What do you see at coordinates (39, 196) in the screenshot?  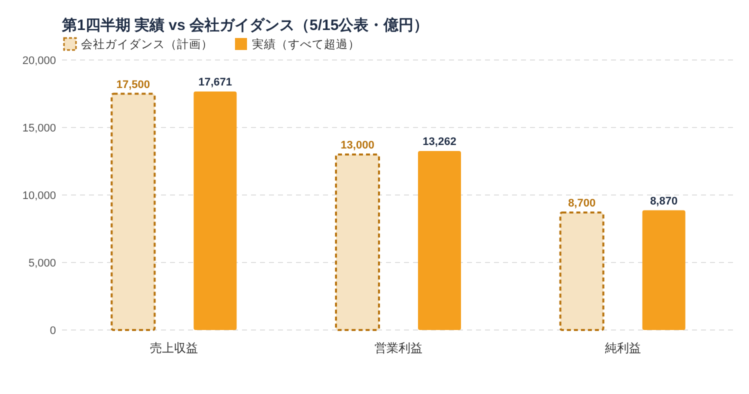 I see `y-tick-label: 10,000` at bounding box center [39, 196].